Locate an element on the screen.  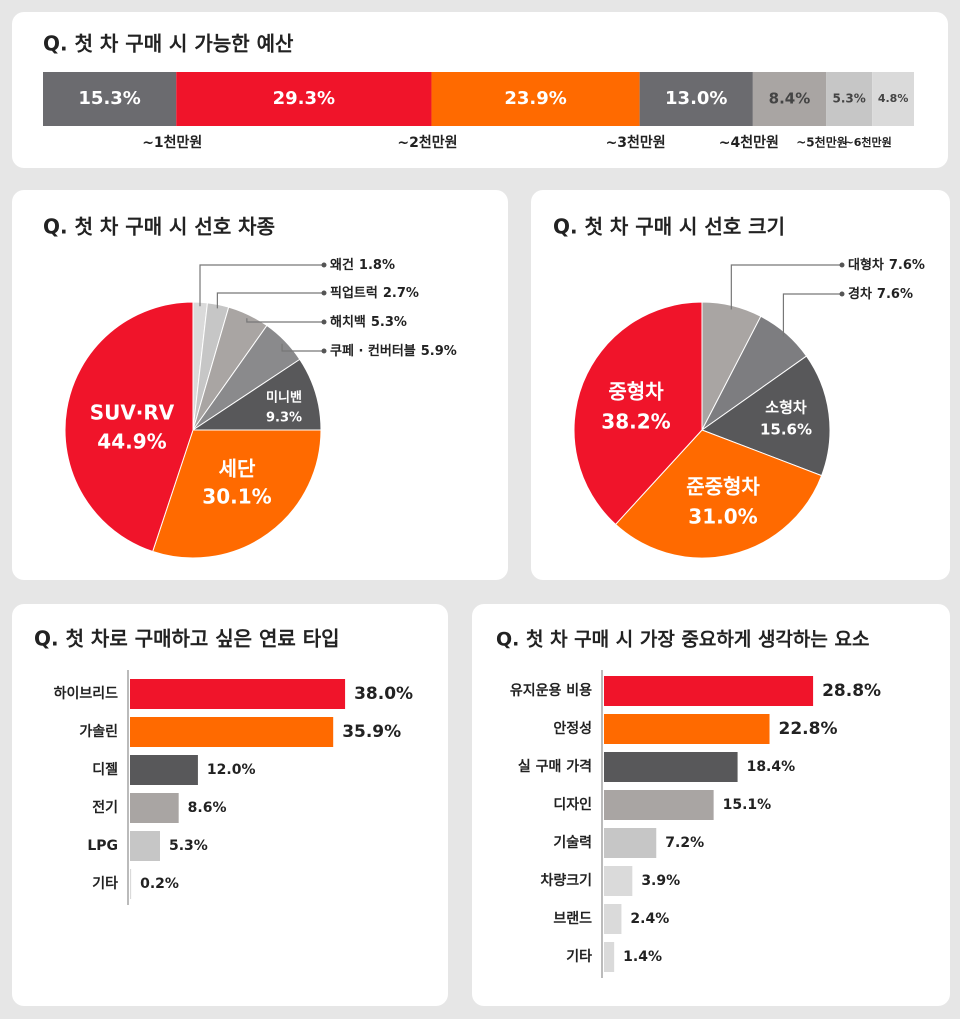
data-label: 2.4% is located at coordinates (649, 919).